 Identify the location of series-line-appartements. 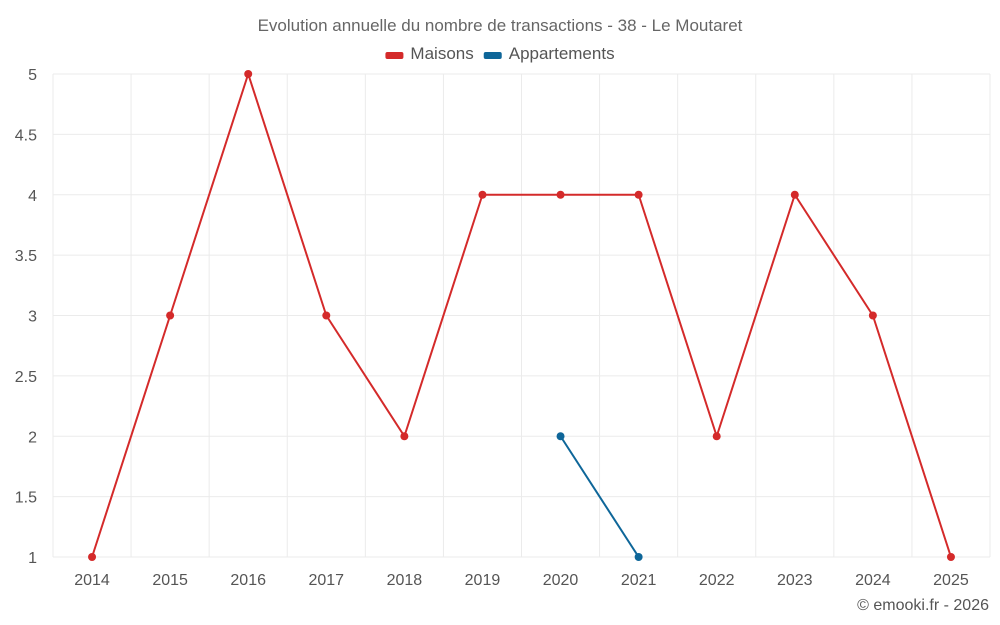
(599, 496).